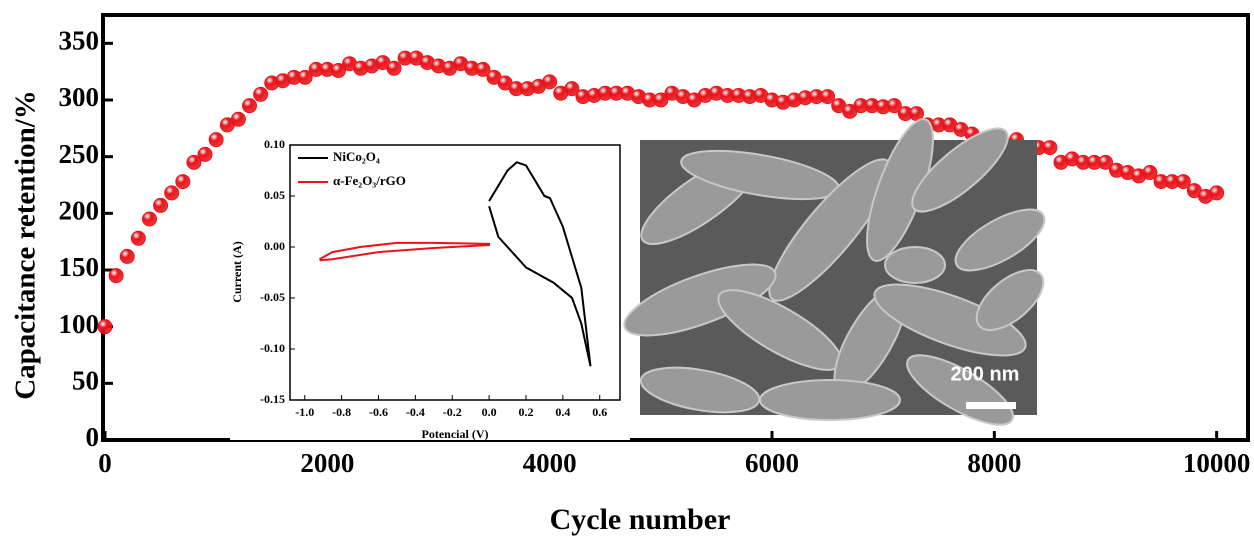  Describe the element at coordinates (79, 41) in the screenshot. I see `y-tick-label: 350` at that location.